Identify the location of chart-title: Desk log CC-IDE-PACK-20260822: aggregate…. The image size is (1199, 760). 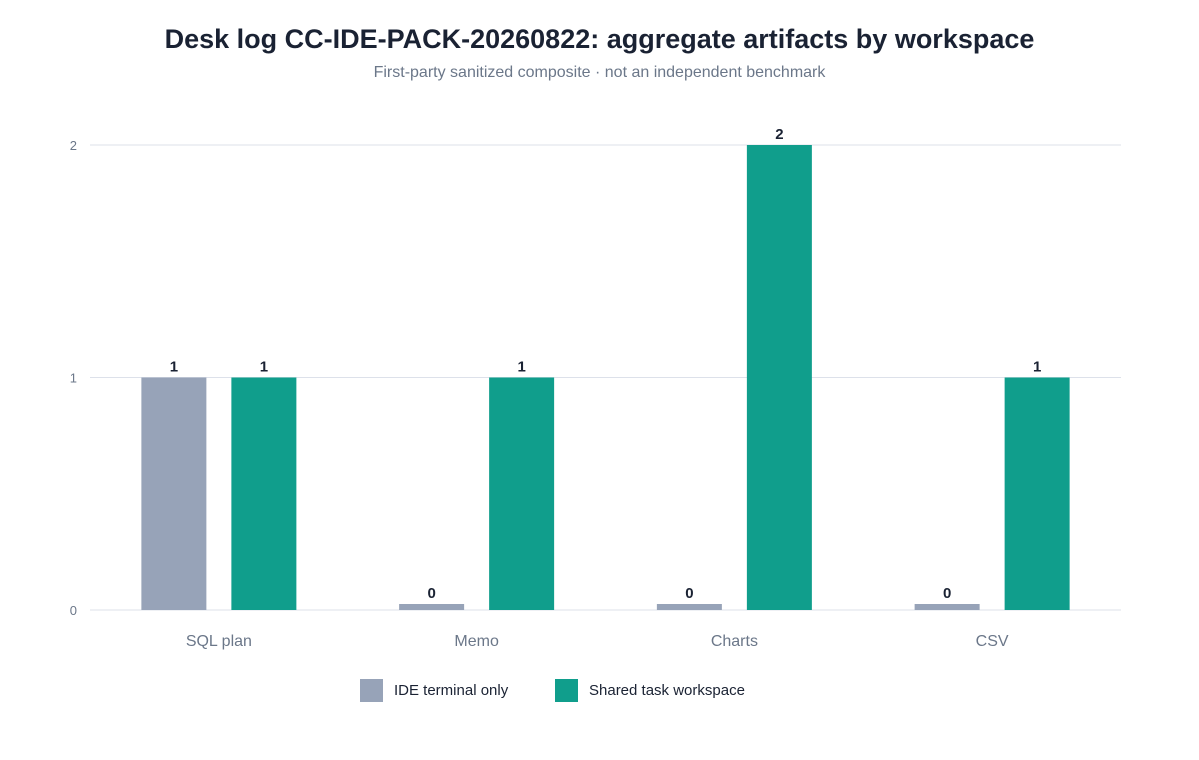
(599, 39).